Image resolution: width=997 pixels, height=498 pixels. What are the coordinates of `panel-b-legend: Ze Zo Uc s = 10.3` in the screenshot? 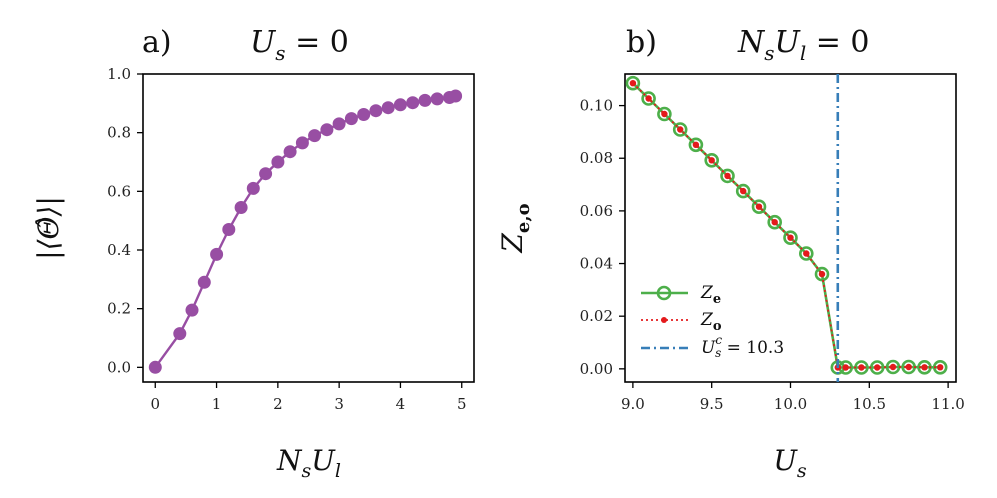 It's located at (712, 321).